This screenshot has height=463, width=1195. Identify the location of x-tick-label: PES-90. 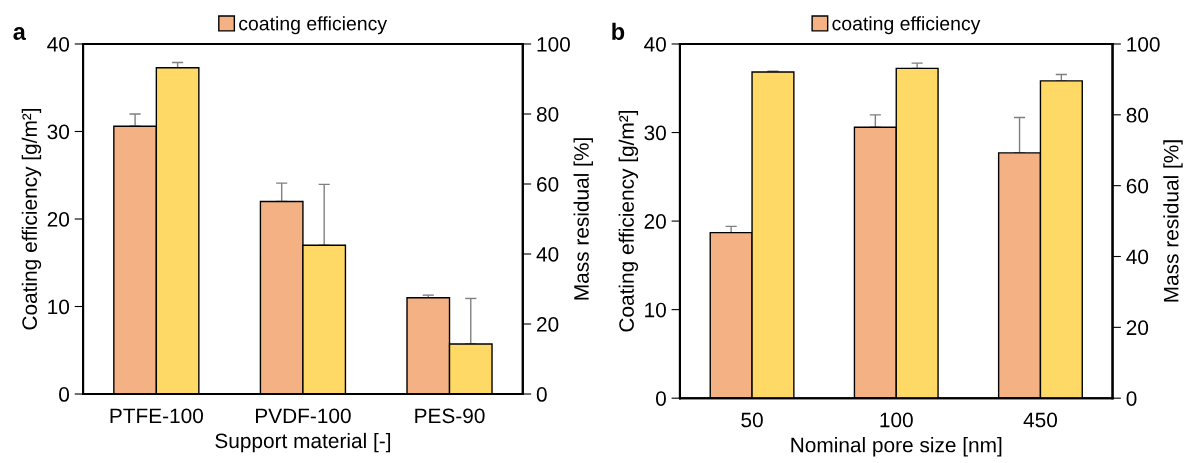
(450, 416).